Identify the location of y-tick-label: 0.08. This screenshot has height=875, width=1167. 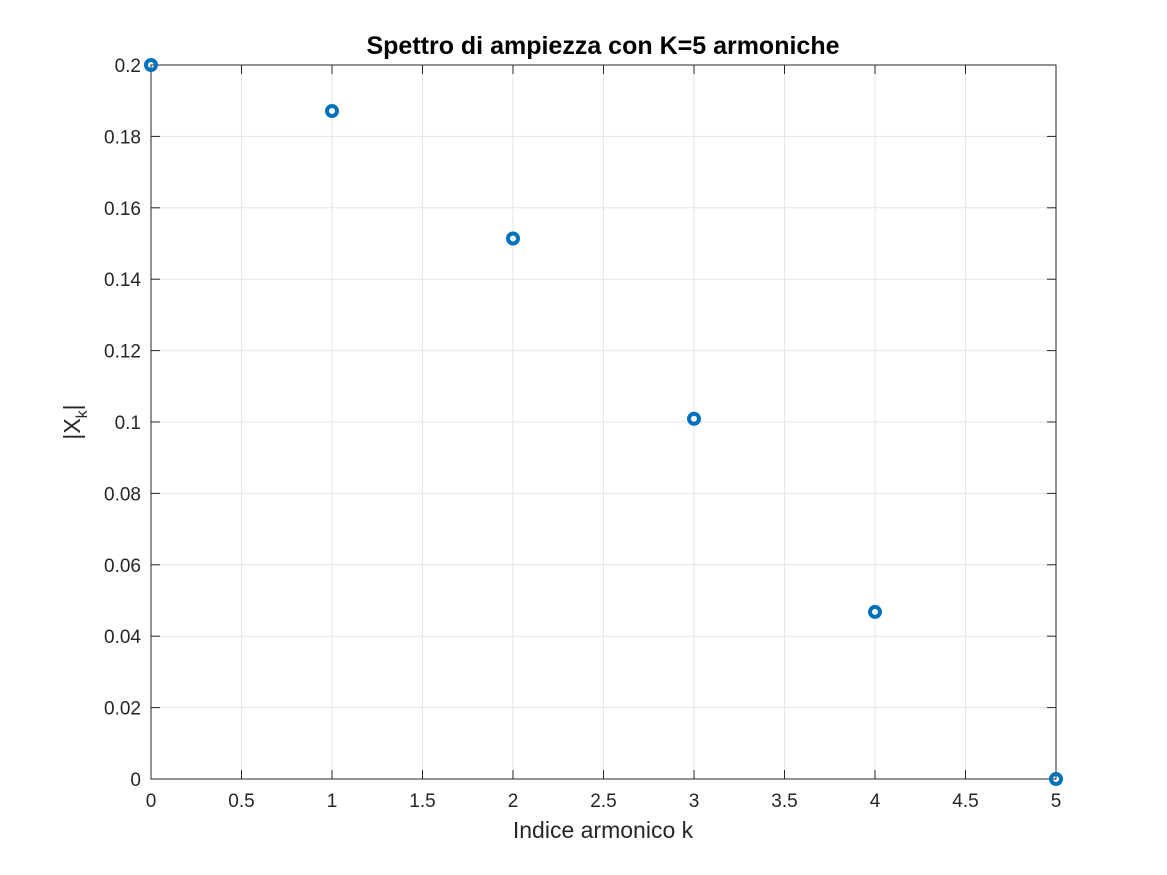
(122, 494).